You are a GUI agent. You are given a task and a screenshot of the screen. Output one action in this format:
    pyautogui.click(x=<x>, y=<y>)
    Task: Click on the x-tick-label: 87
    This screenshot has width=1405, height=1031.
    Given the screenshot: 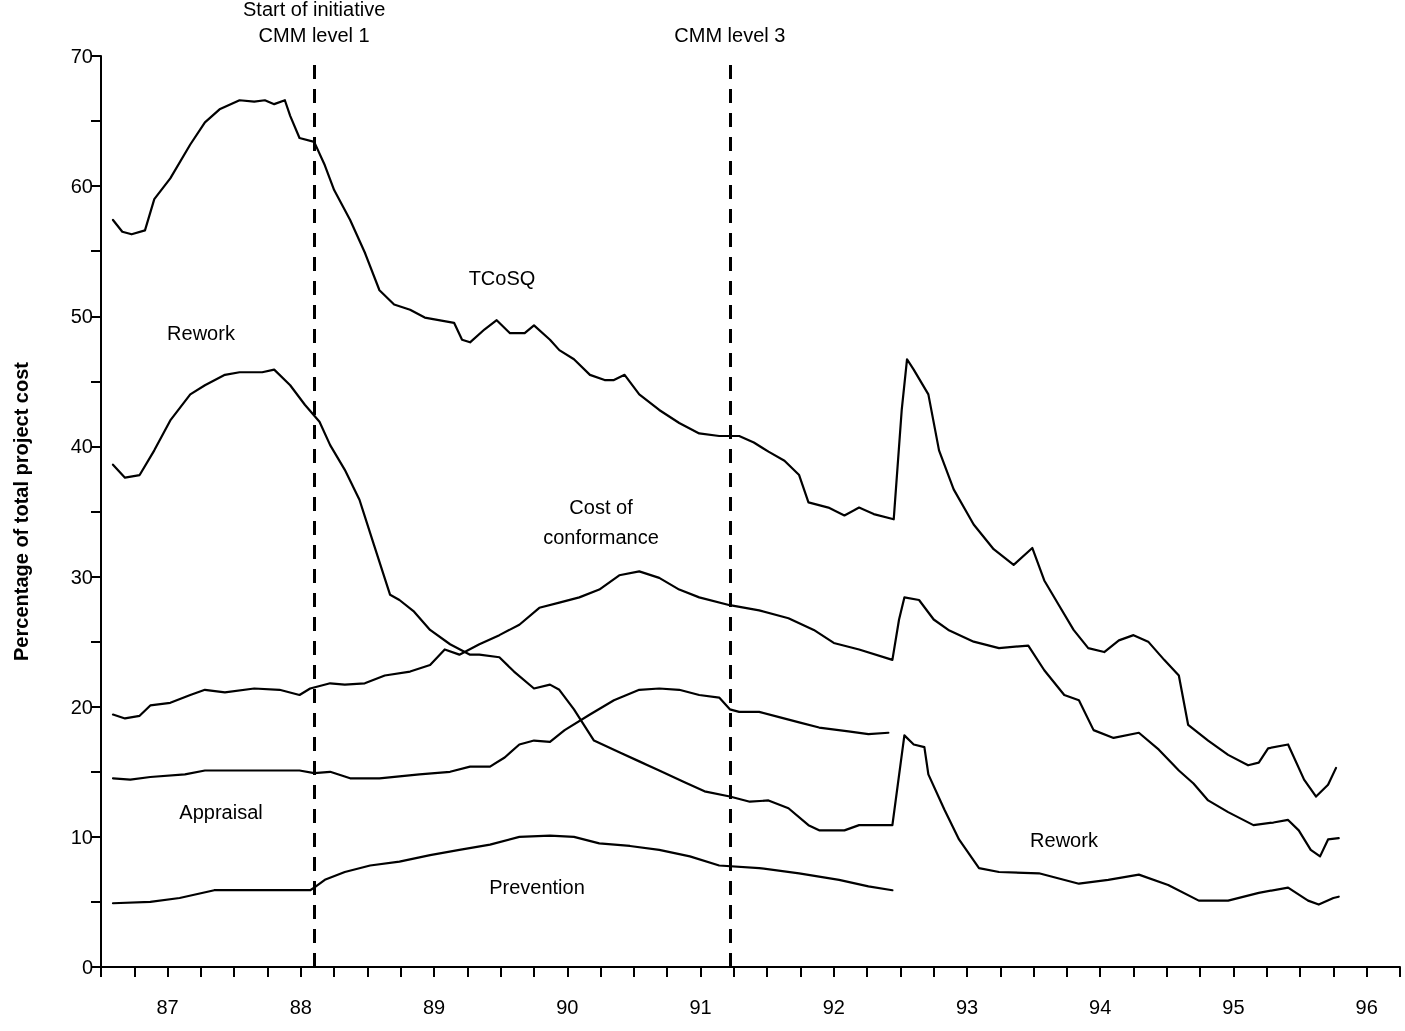 What is the action you would take?
    pyautogui.click(x=167, y=1007)
    